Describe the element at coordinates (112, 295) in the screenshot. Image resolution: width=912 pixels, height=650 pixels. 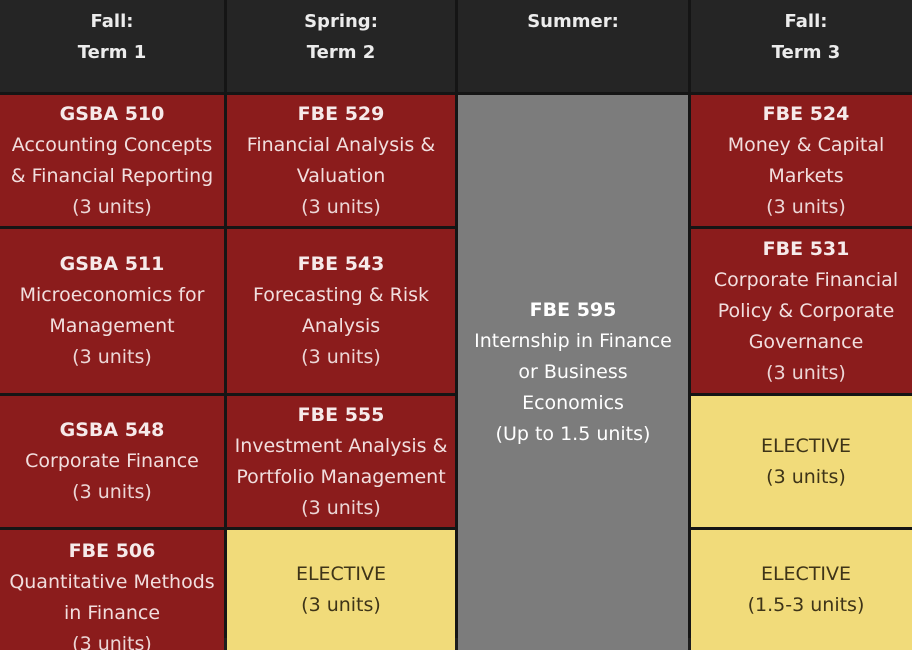
I see `course-title: Microeconomics for` at that location.